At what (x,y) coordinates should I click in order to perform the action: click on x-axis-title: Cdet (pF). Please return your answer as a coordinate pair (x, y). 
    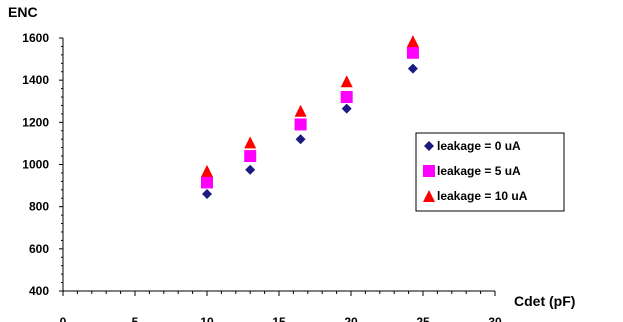
    Looking at the image, I should click on (544, 301).